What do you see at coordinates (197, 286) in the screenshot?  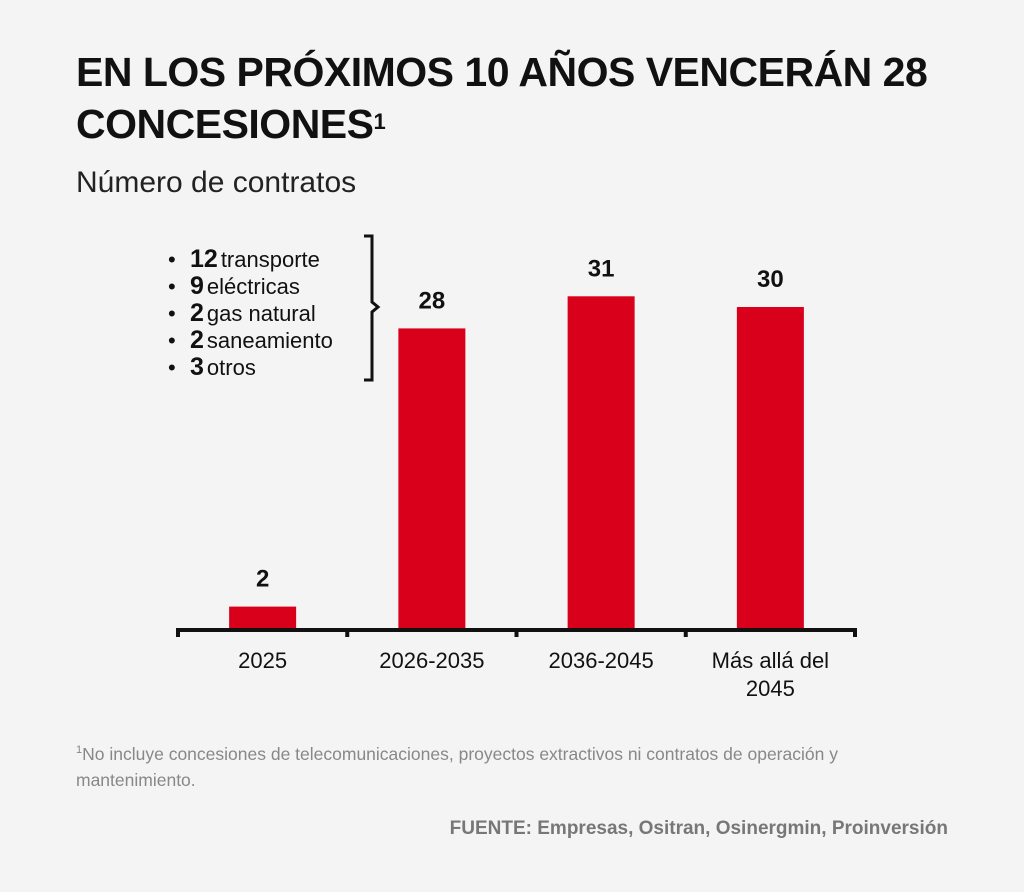 I see `breakdown-count: 9` at bounding box center [197, 286].